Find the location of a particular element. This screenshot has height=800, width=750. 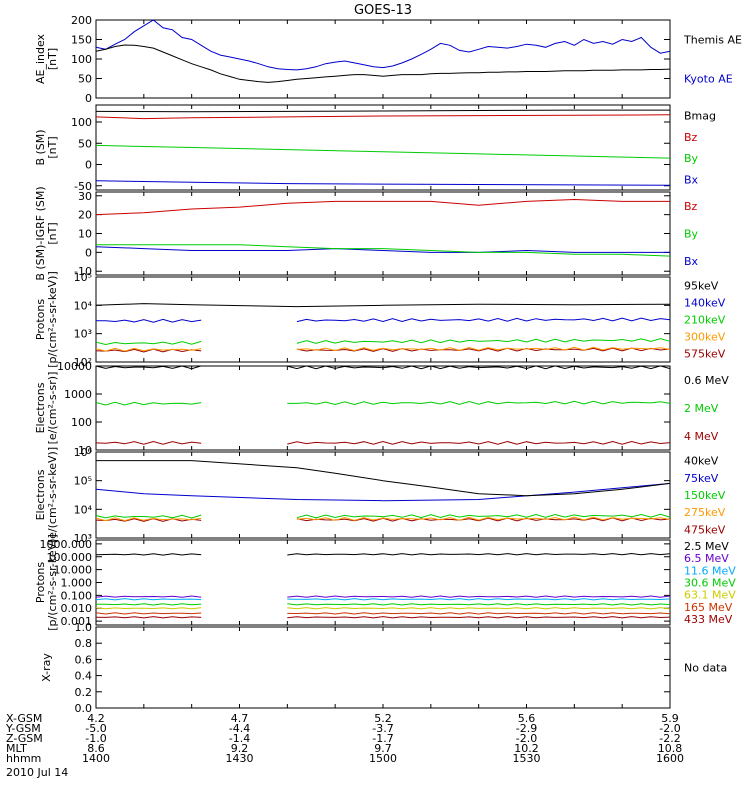

legend-entry: 140keV is located at coordinates (705, 303).